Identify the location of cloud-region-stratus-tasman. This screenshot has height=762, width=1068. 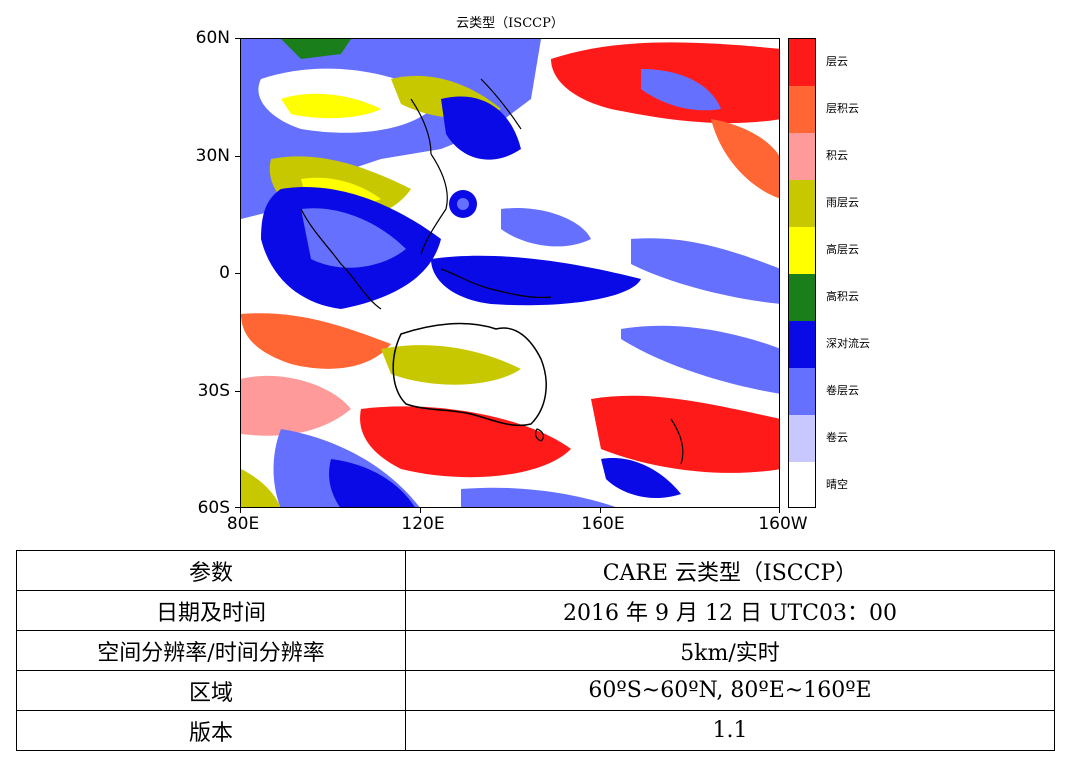
(685, 434).